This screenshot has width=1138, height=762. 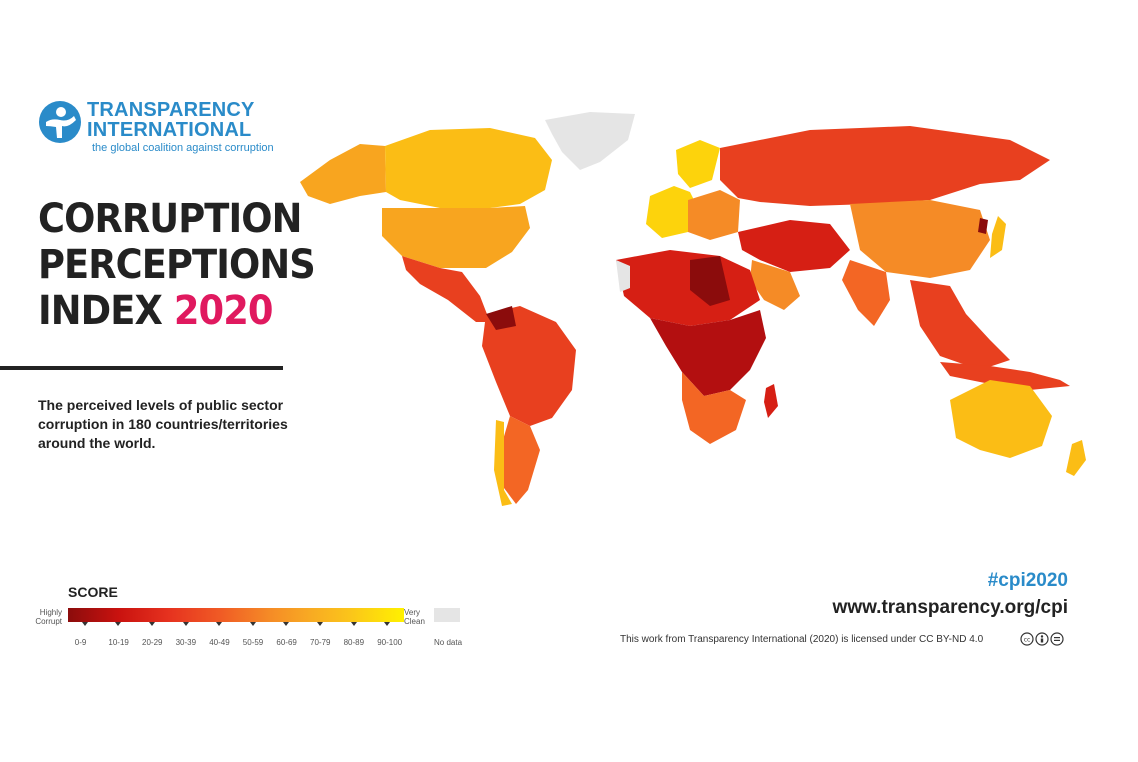 I want to click on legend-title: SCORE, so click(x=93, y=592).